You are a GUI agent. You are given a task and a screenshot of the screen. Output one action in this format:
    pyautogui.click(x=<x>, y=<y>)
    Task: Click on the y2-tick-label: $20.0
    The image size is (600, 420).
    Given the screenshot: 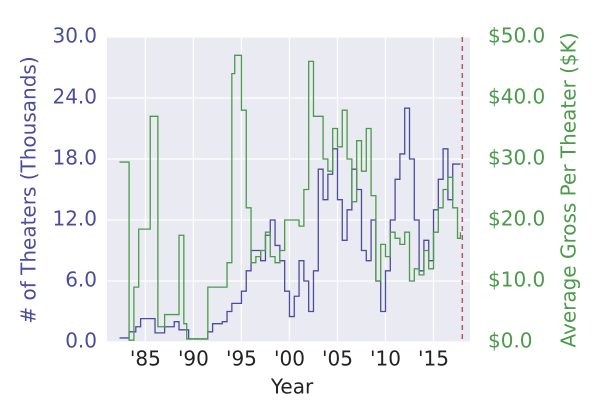 What is the action you would take?
    pyautogui.click(x=516, y=219)
    